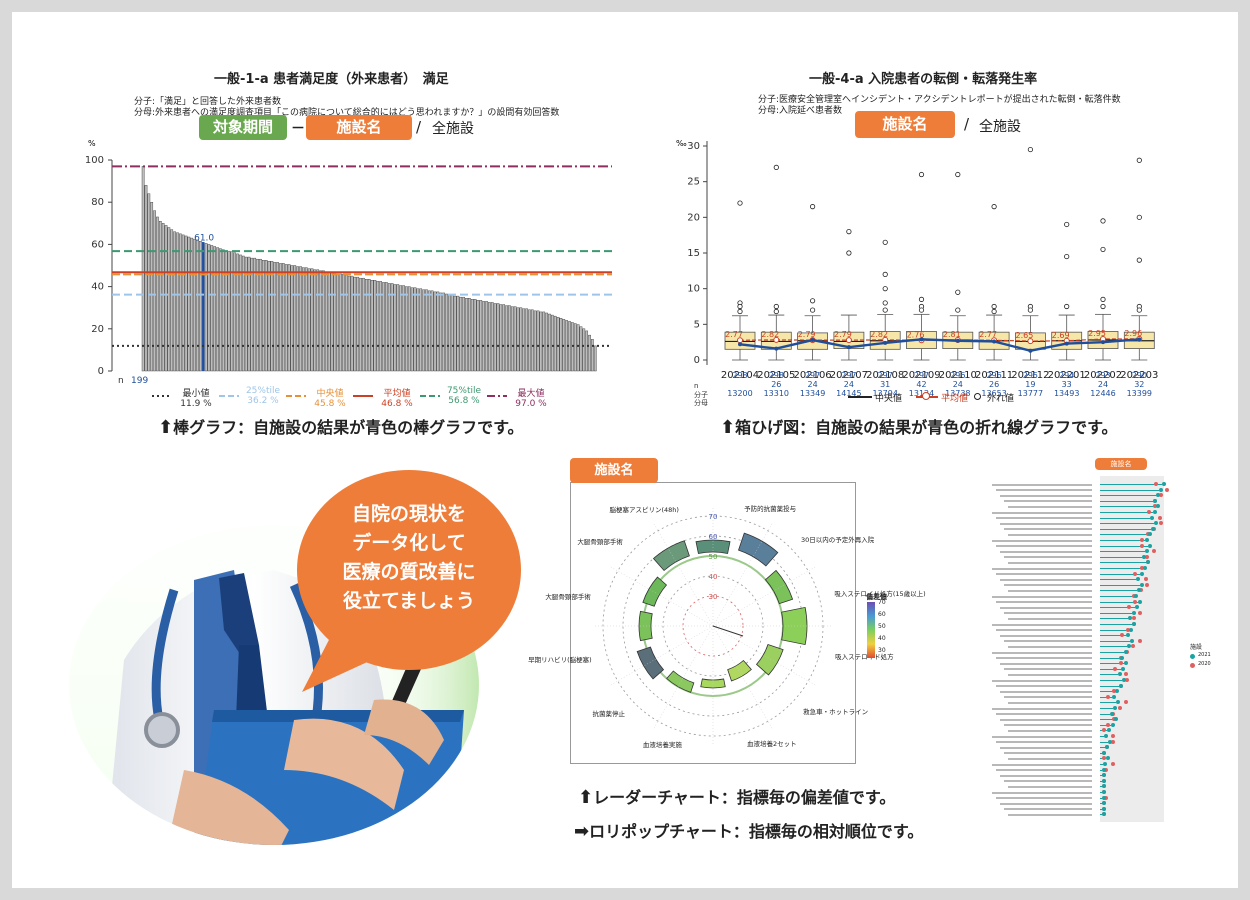  I want to click on box-y-tick-label: 15, so click(693, 253).